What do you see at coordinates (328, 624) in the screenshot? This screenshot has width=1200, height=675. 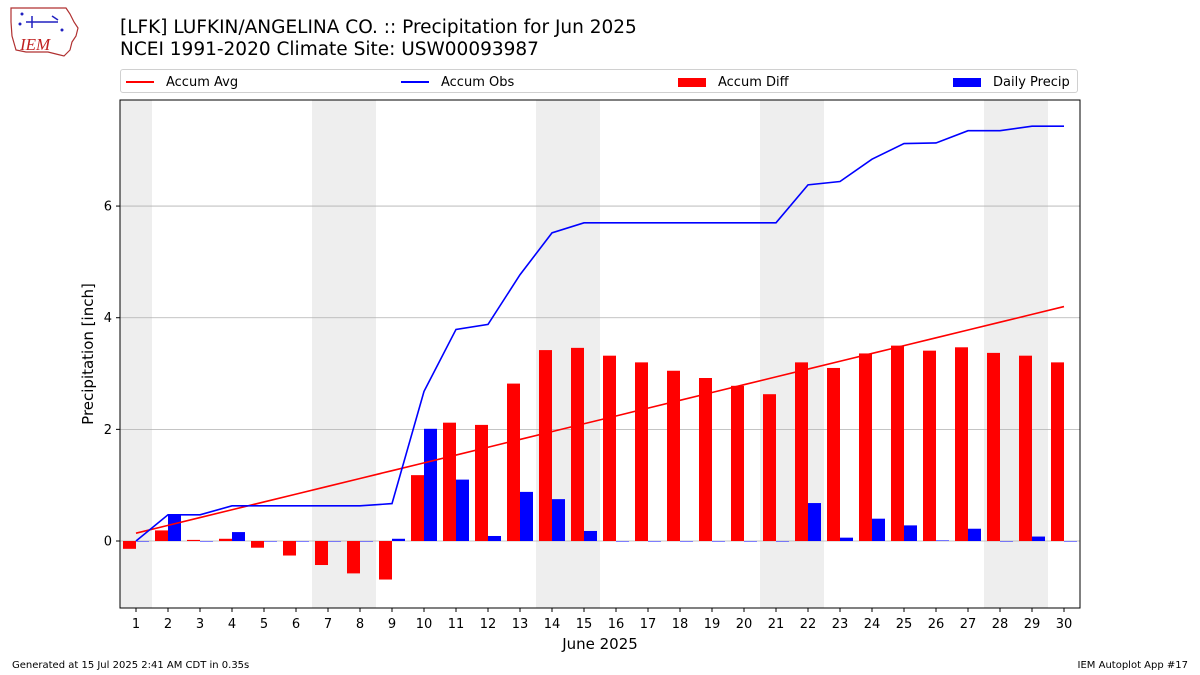 I see `x-tick-label: 7` at bounding box center [328, 624].